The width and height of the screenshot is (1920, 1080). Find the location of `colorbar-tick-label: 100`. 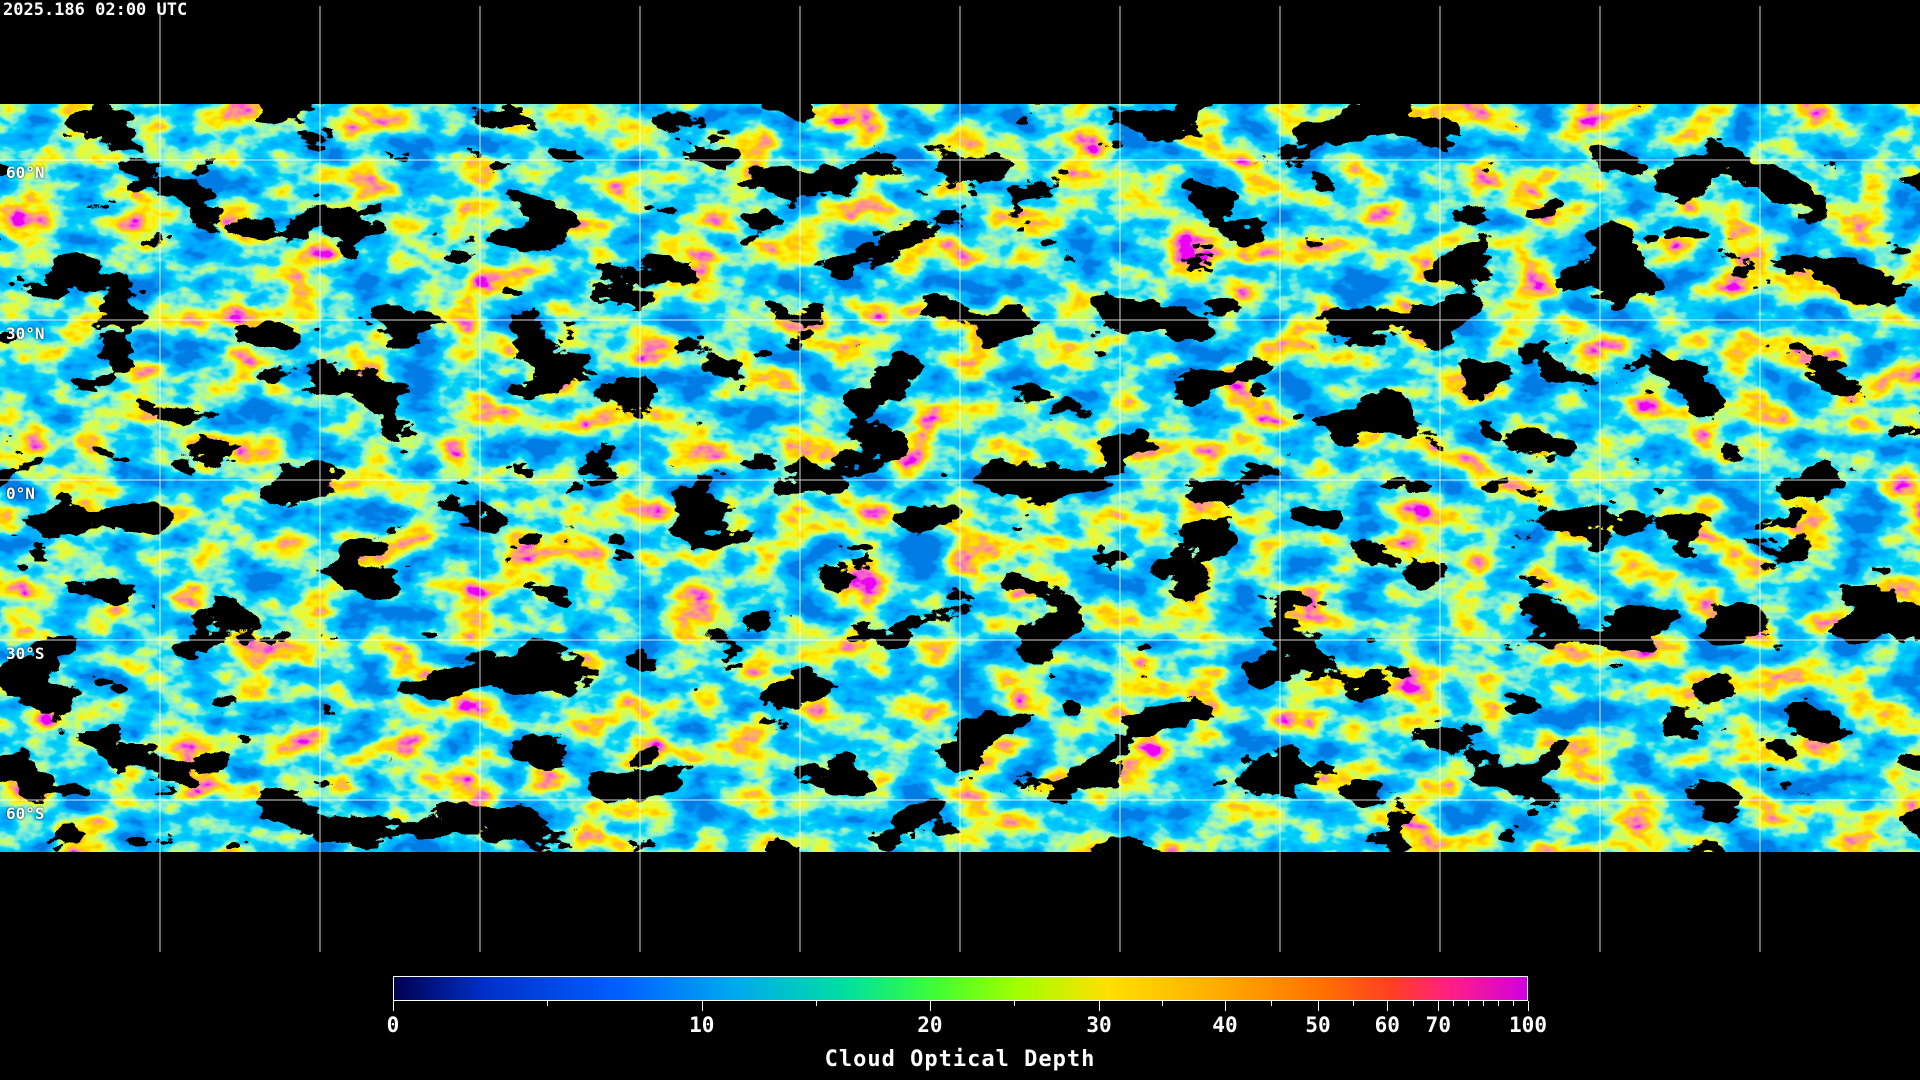

colorbar-tick-label: 100 is located at coordinates (1528, 1025).